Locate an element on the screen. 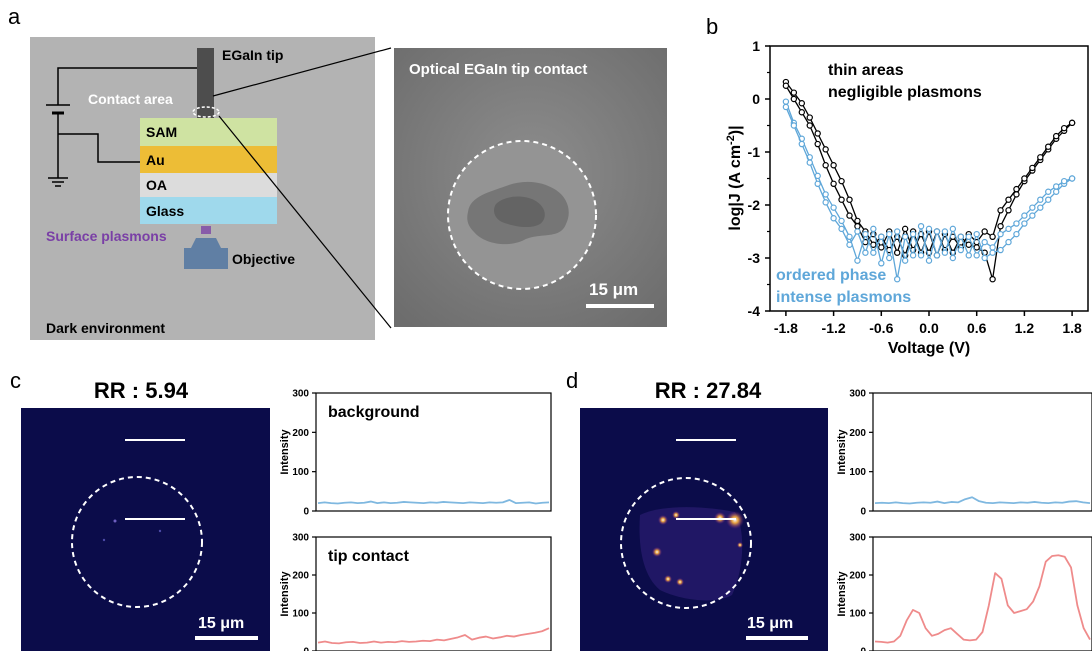 Image resolution: width=1092 pixels, height=651 pixels. profile-tip-d: 300 200 100 0 Intensity is located at coordinates (964, 592).